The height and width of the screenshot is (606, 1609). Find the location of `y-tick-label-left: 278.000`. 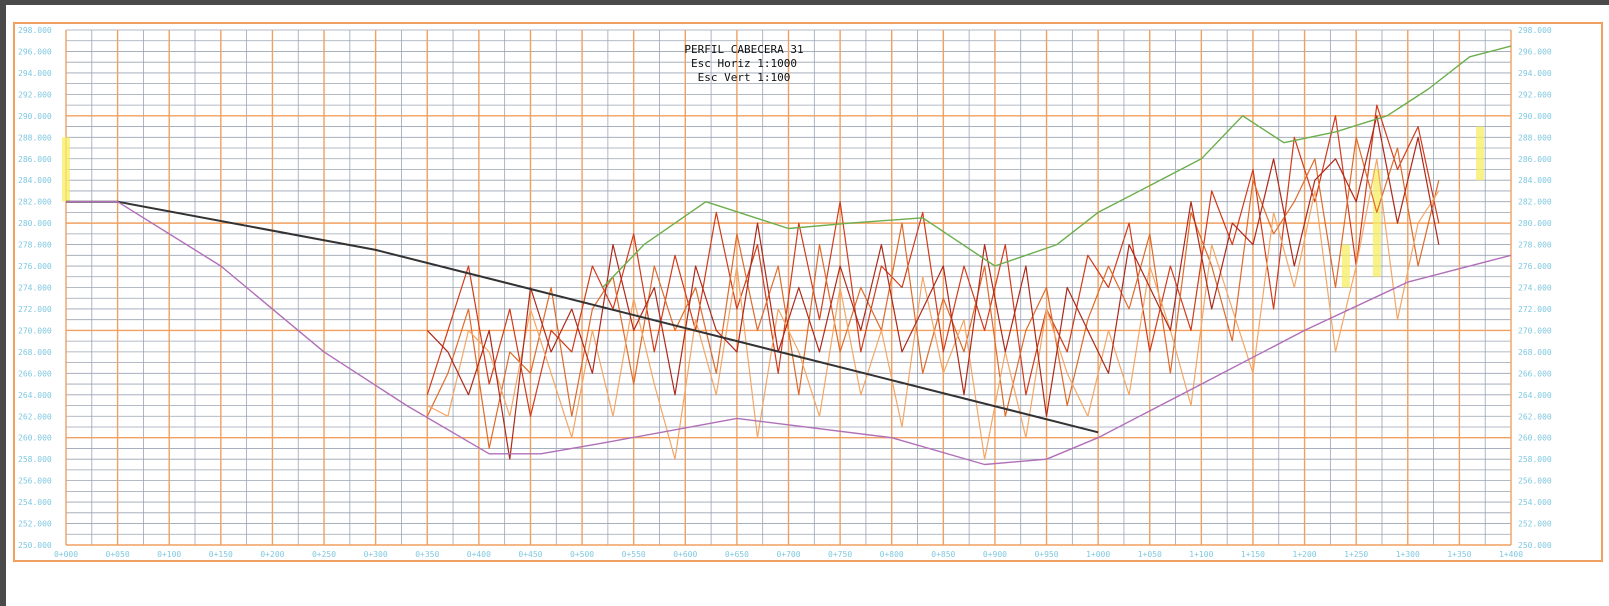

y-tick-label-left: 278.000 is located at coordinates (35, 245).